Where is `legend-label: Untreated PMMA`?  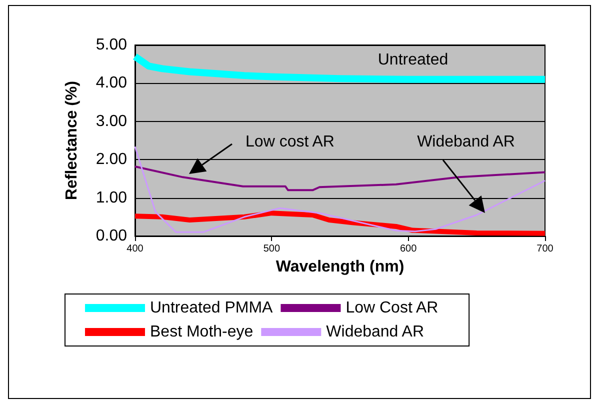
legend-label: Untreated PMMA is located at coordinates (212, 308).